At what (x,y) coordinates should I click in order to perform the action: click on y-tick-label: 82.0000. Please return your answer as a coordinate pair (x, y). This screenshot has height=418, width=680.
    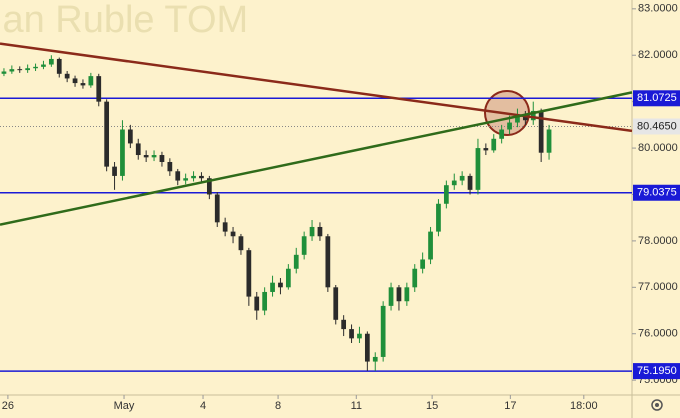
    Looking at the image, I should click on (658, 55).